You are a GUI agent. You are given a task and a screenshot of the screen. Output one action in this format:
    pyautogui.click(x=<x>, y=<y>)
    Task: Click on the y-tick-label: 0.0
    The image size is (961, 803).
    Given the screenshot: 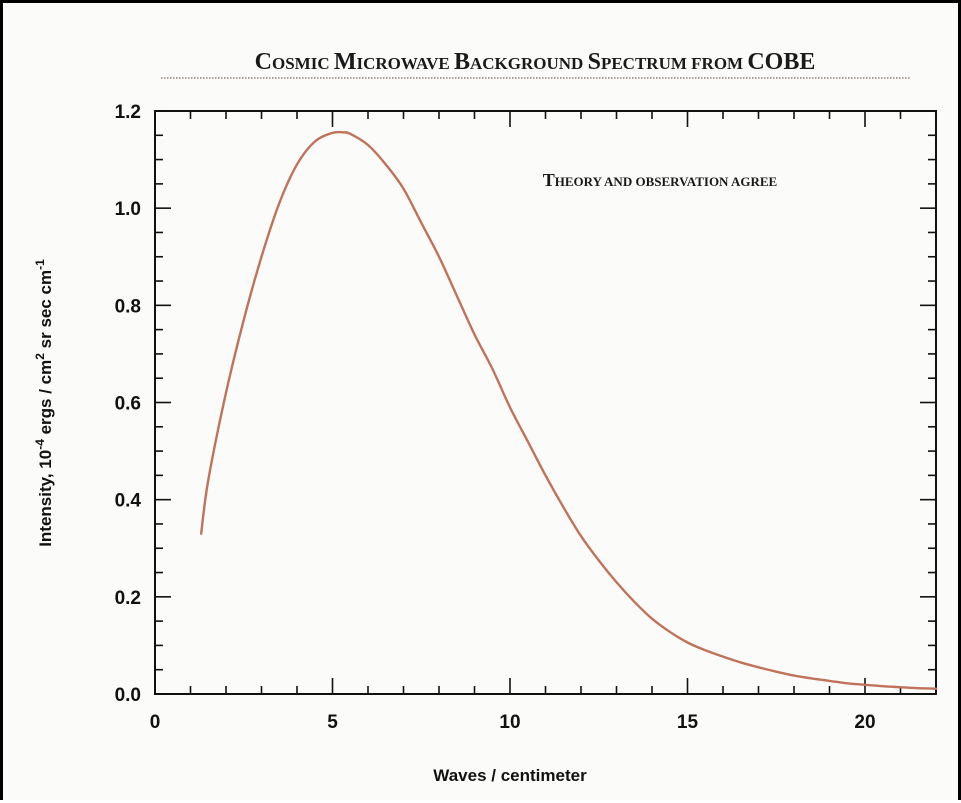 What is the action you would take?
    pyautogui.click(x=128, y=695)
    